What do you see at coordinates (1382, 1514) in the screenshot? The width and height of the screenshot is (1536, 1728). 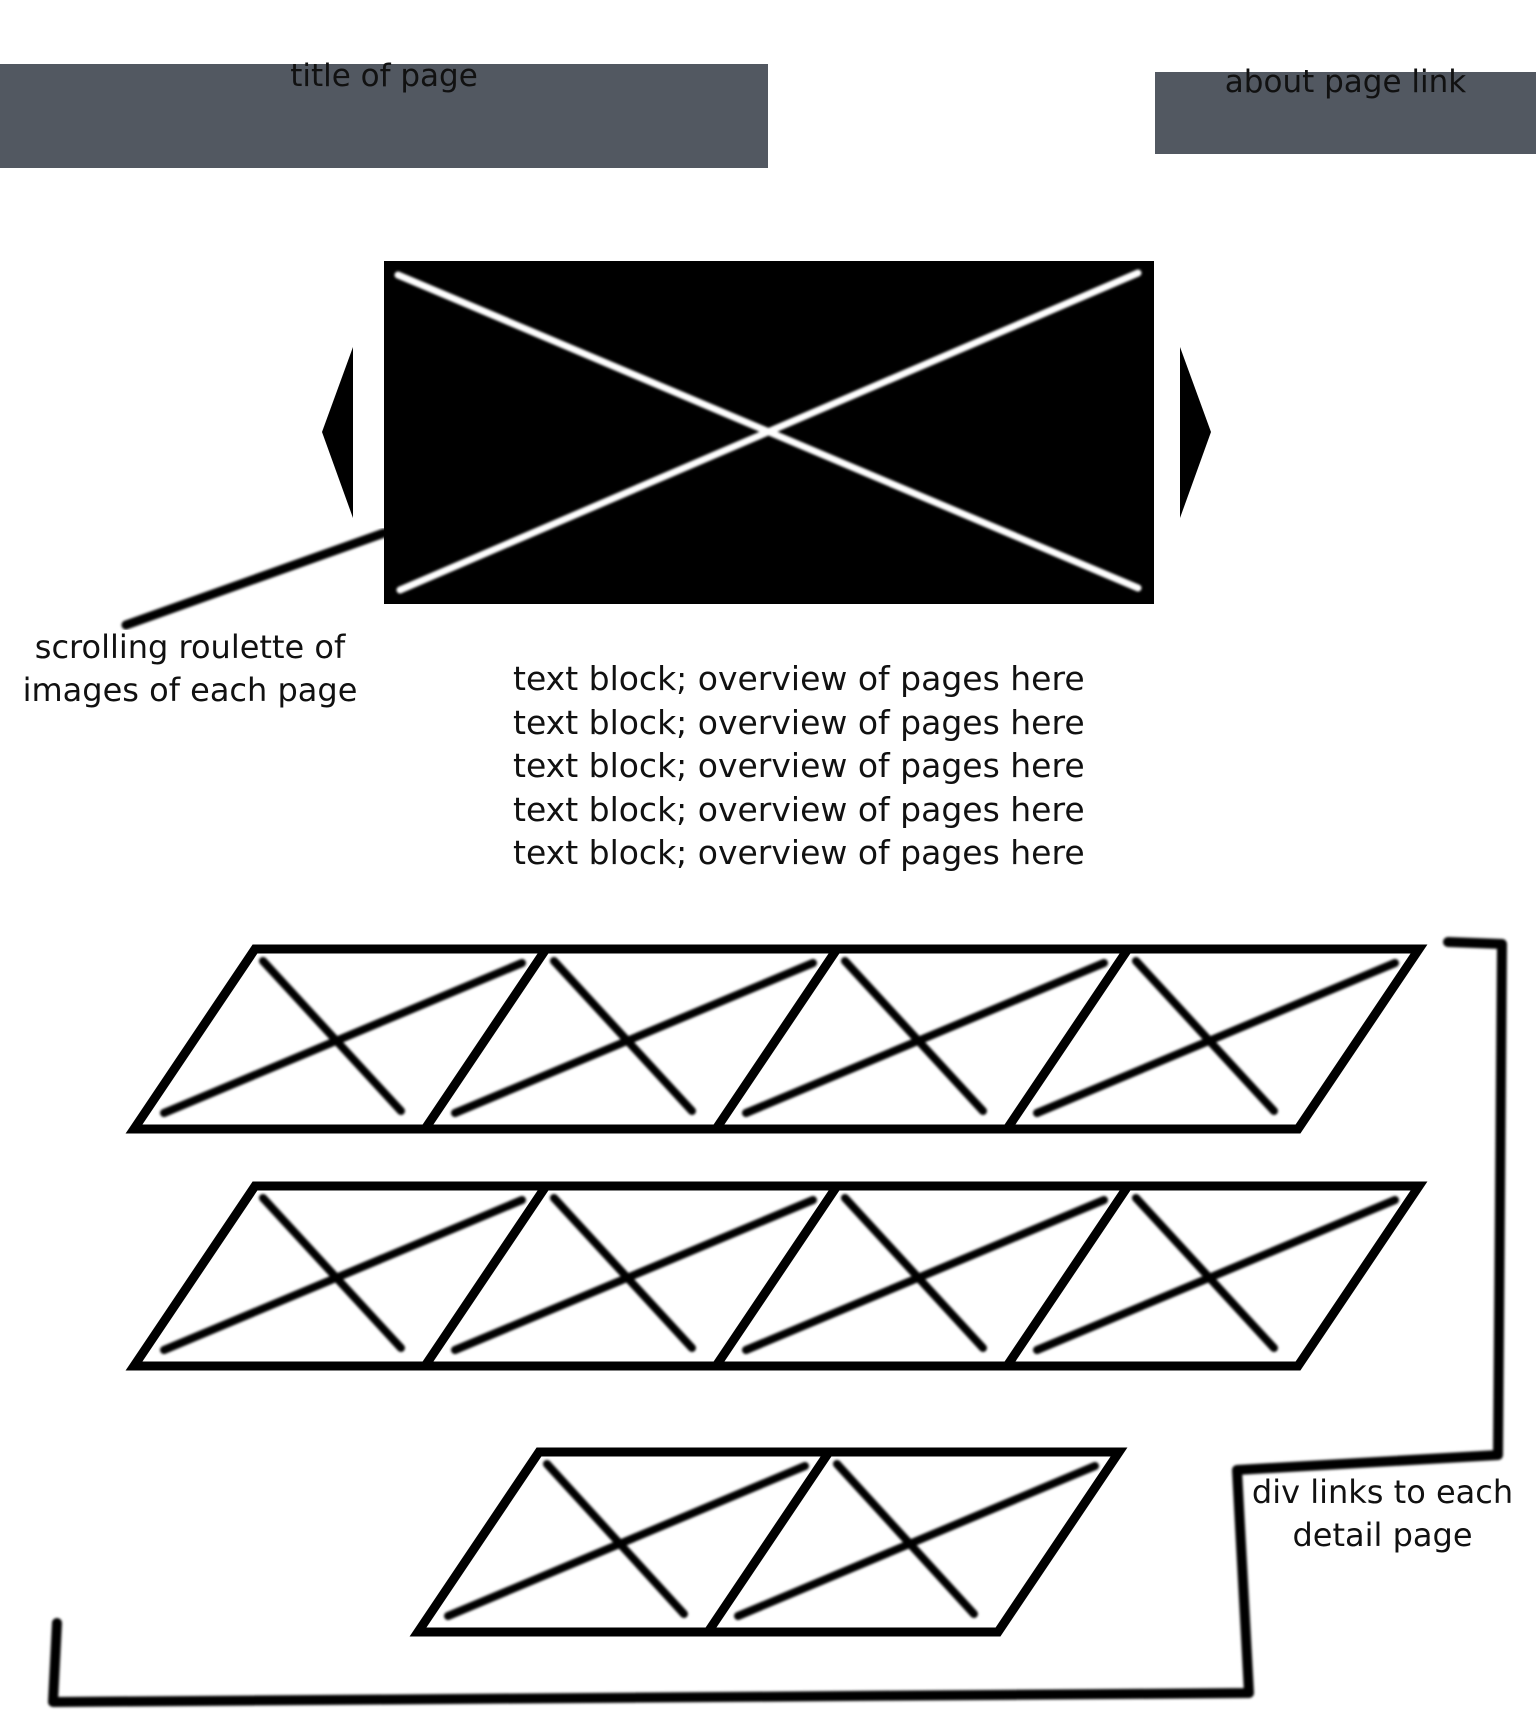 I see `grid-annotation: div links to each detail page` at bounding box center [1382, 1514].